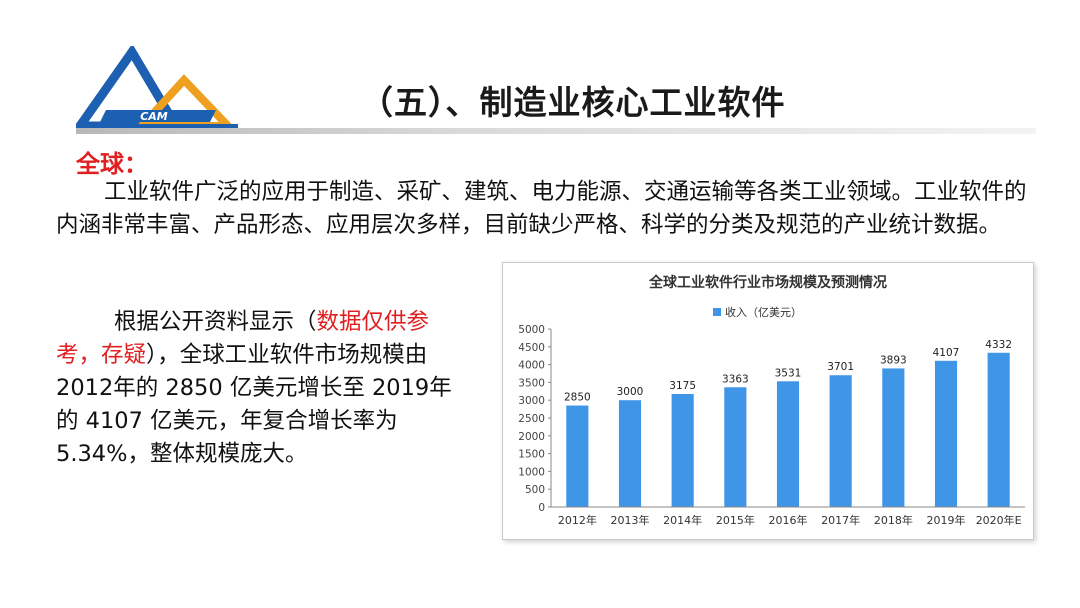 This screenshot has width=1080, height=608. I want to click on bar-value-label: 4332, so click(998, 345).